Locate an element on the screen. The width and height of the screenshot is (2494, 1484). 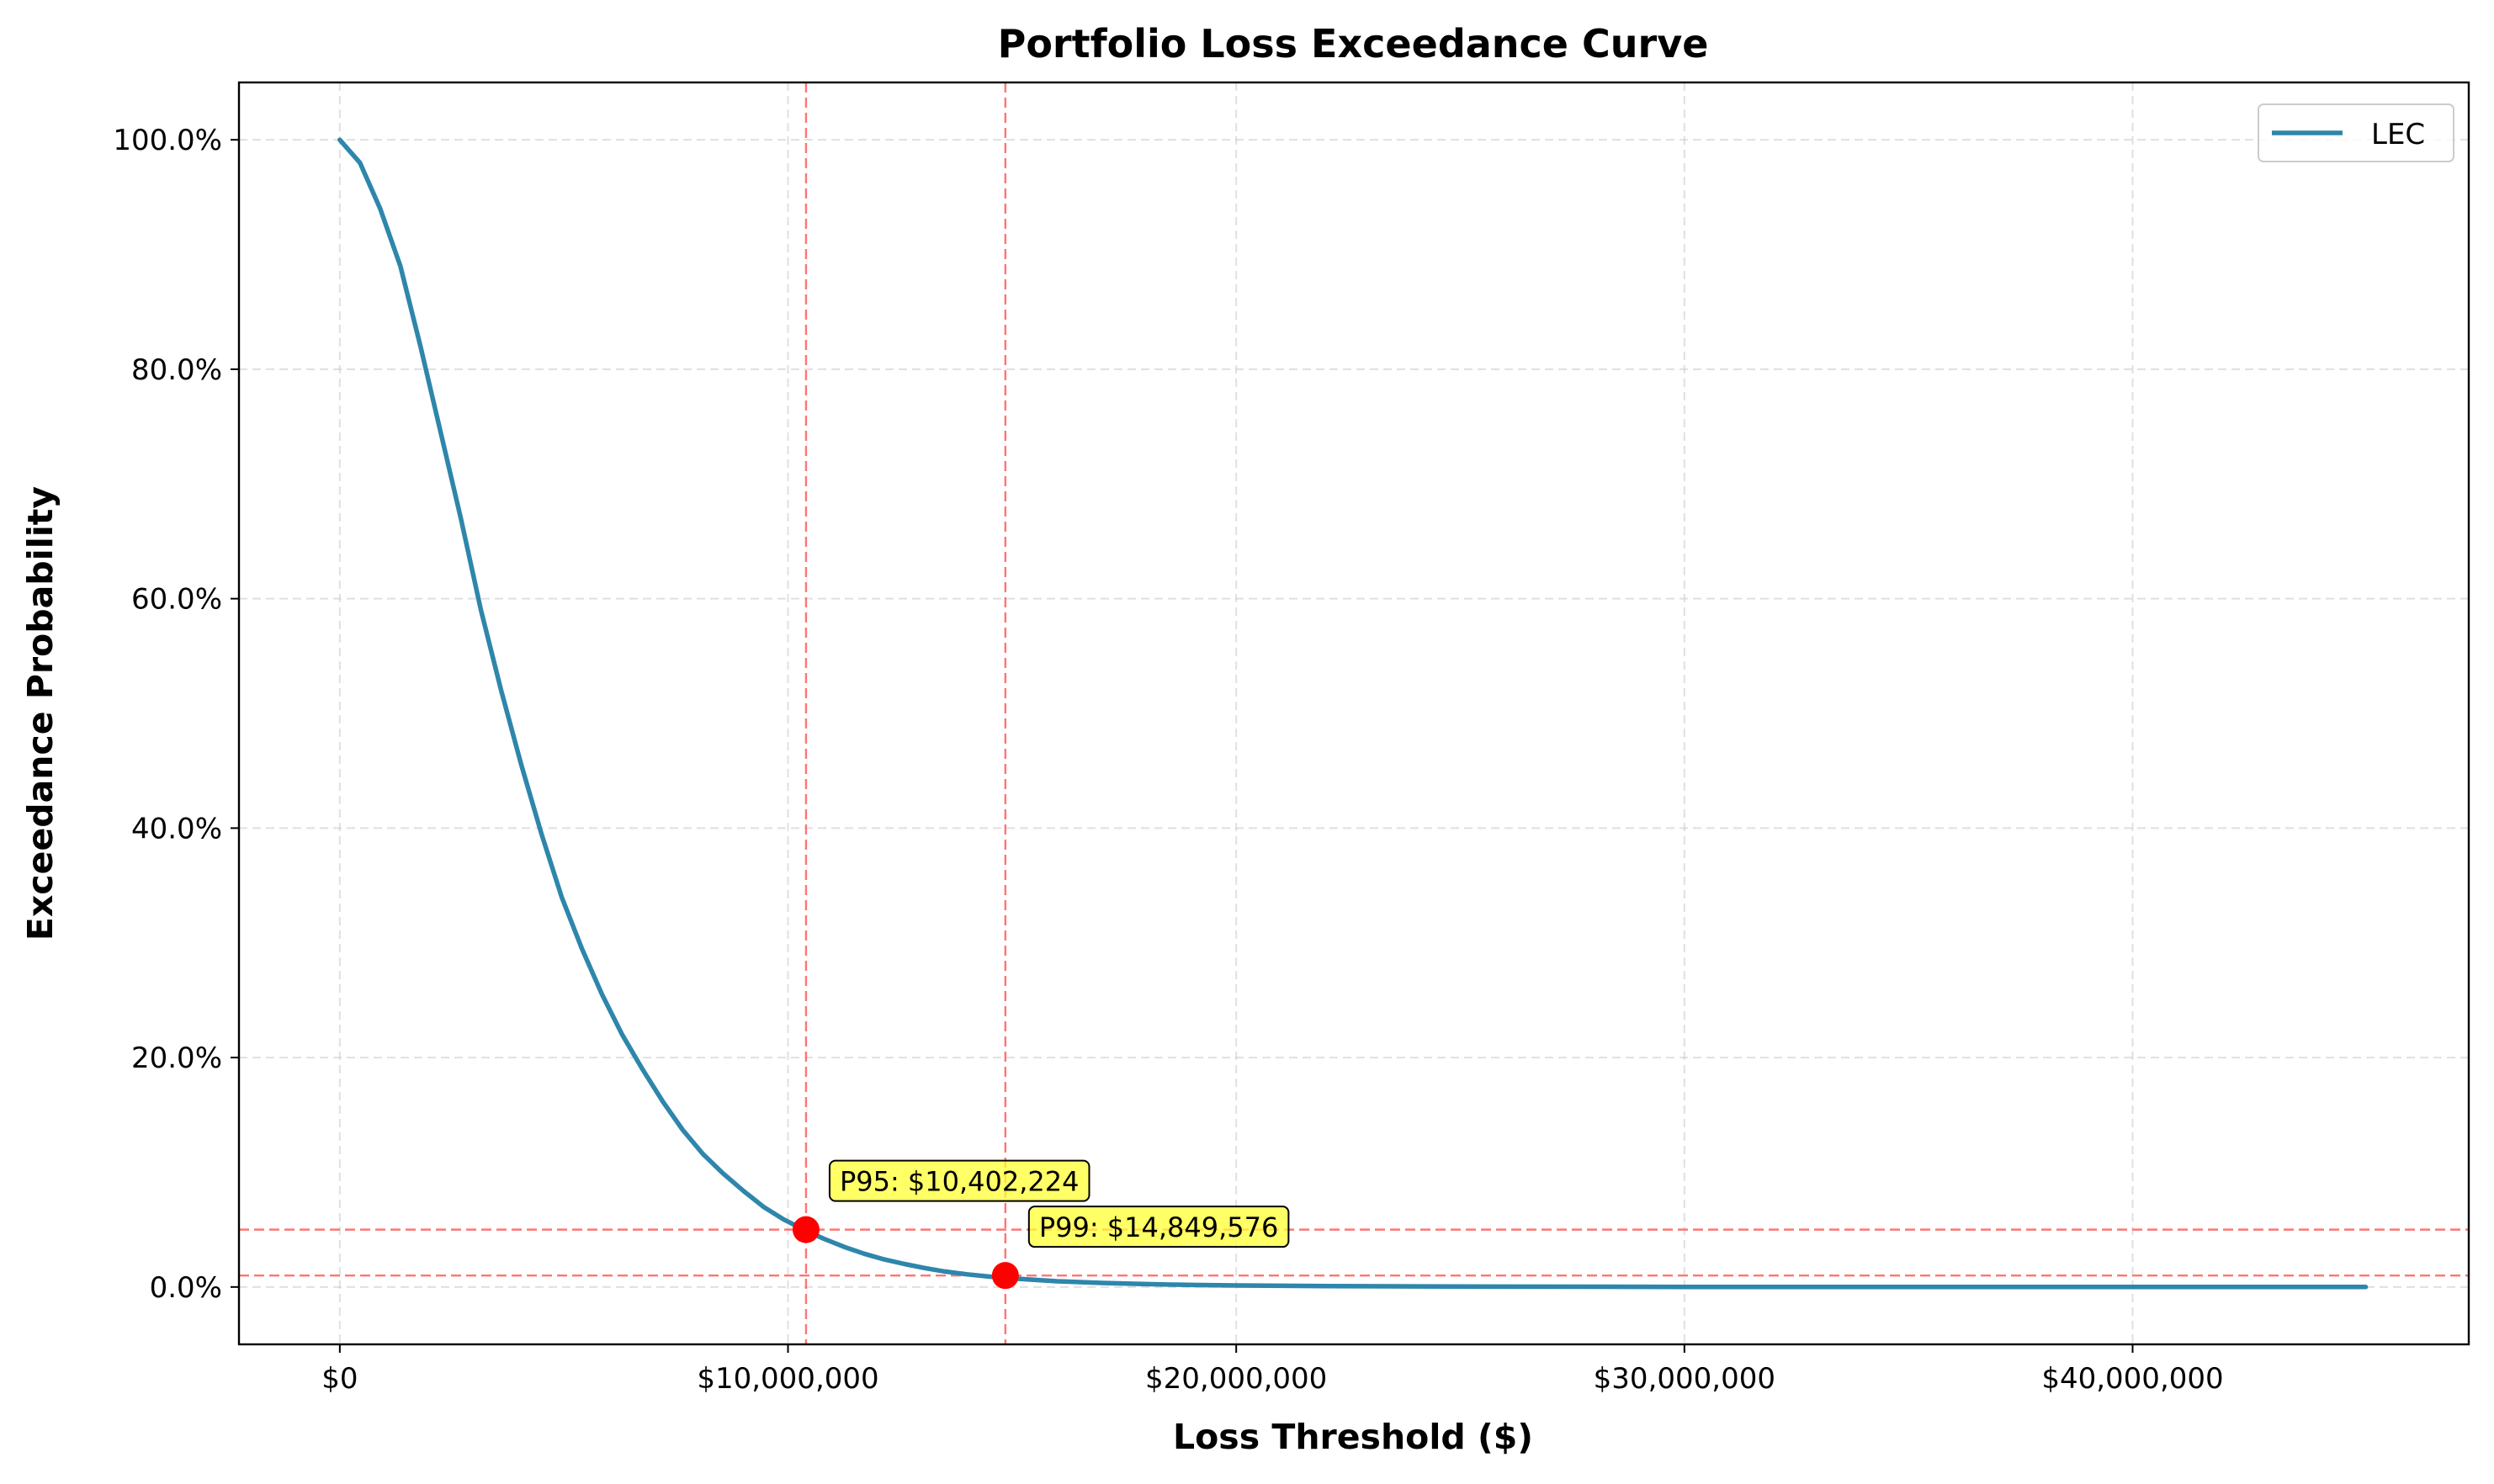
x-tick-label: $20,000,000 is located at coordinates (1236, 1379).